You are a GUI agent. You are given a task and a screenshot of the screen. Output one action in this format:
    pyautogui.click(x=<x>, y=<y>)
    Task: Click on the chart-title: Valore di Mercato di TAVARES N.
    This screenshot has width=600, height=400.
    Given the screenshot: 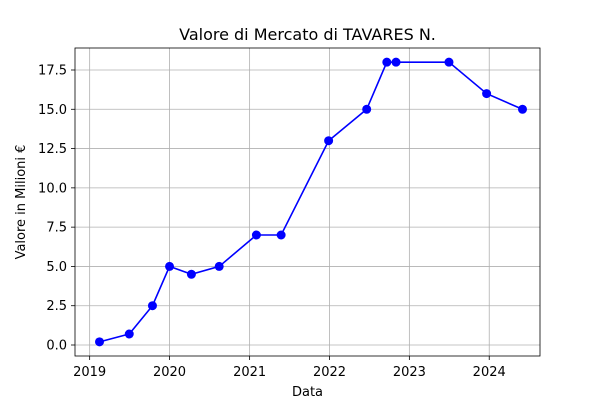 What is the action you would take?
    pyautogui.click(x=307, y=34)
    